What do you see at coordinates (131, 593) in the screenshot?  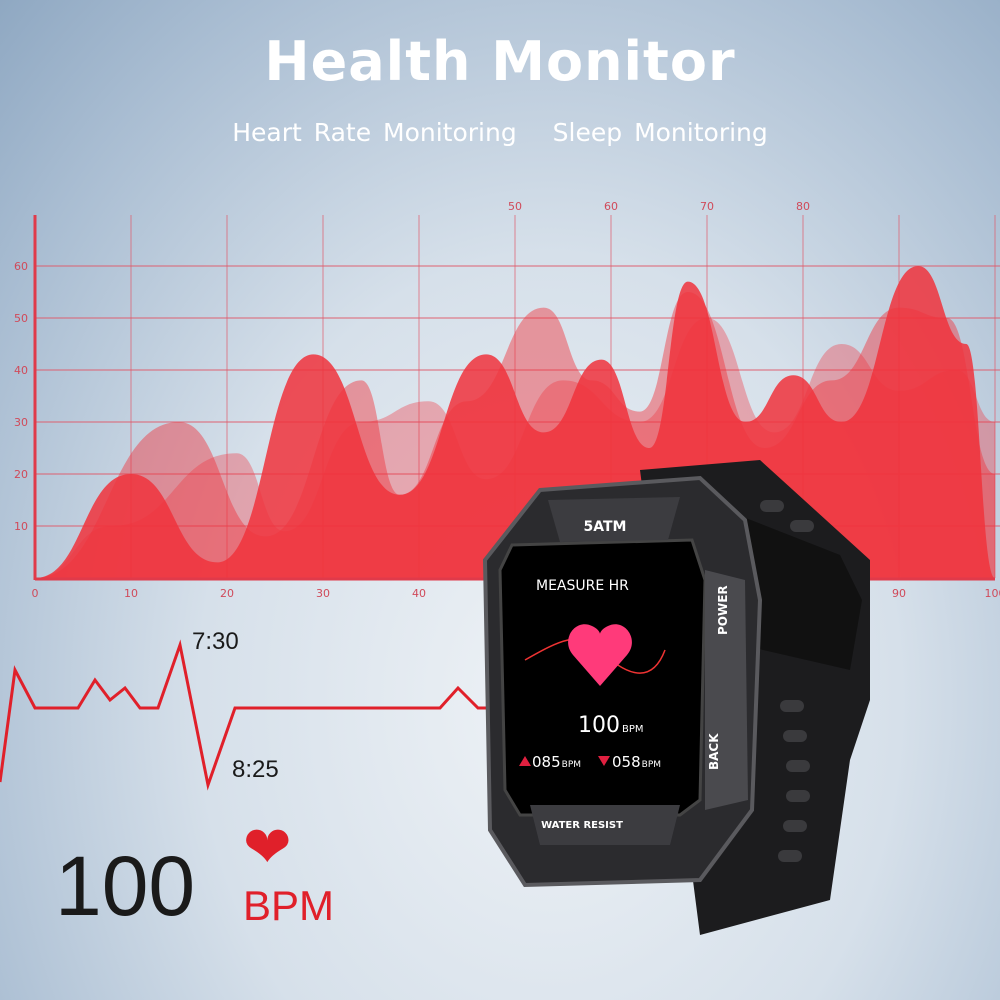 I see `x-tick-label: 10` at bounding box center [131, 593].